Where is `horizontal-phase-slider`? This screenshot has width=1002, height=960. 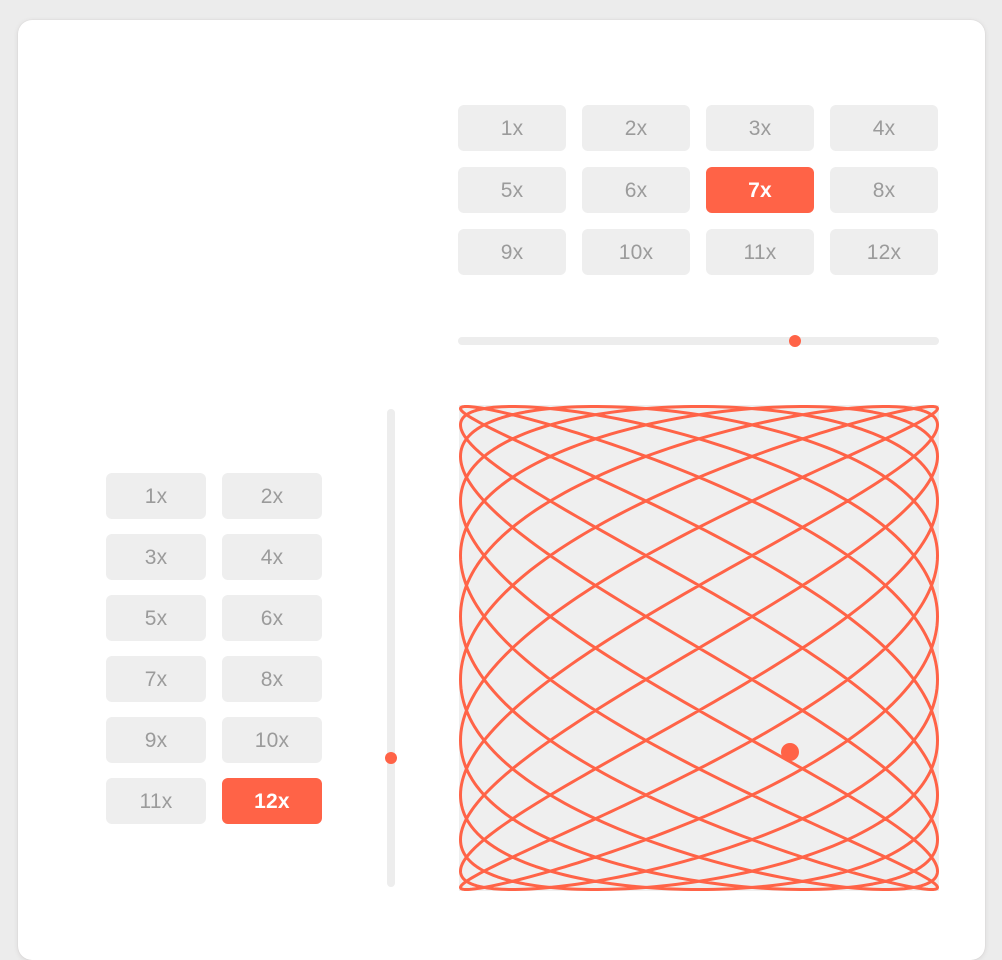 horizontal-phase-slider is located at coordinates (698, 341).